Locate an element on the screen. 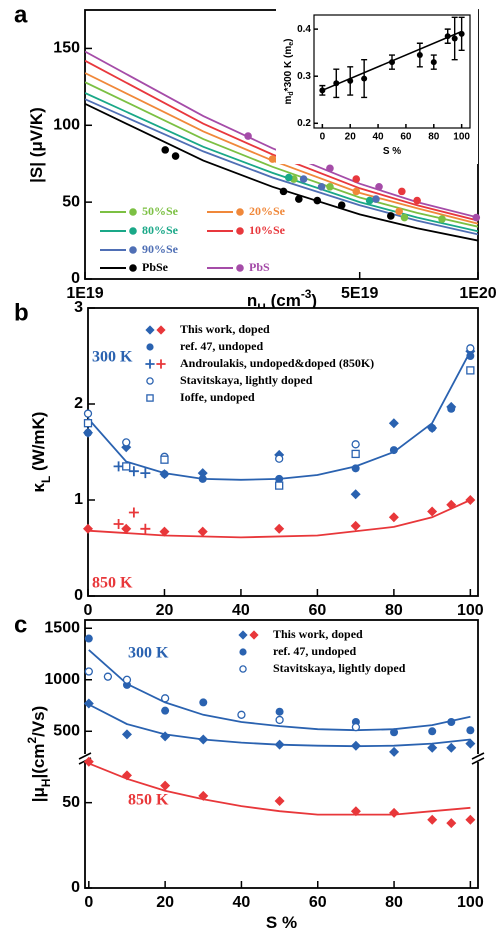  legend-label: Androulakis, undoped&doped (850K) is located at coordinates (277, 363).